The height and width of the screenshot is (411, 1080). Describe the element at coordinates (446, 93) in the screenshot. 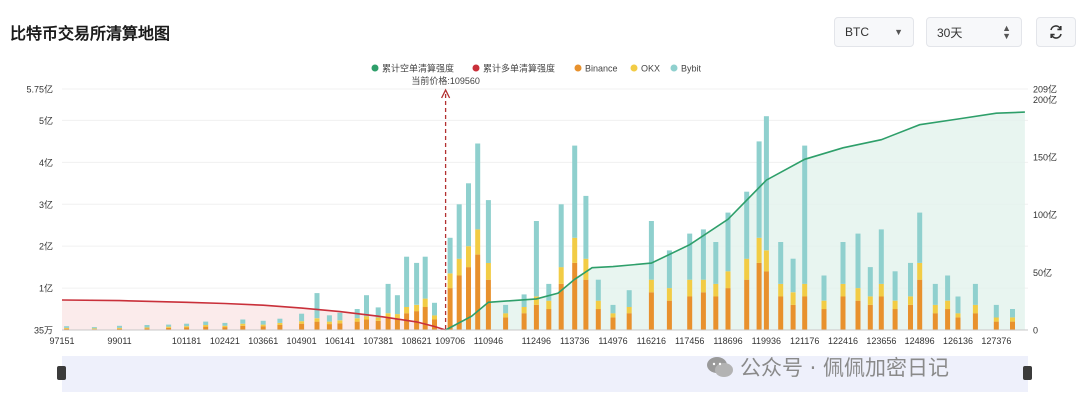

I see `arrow-up-icon` at that location.